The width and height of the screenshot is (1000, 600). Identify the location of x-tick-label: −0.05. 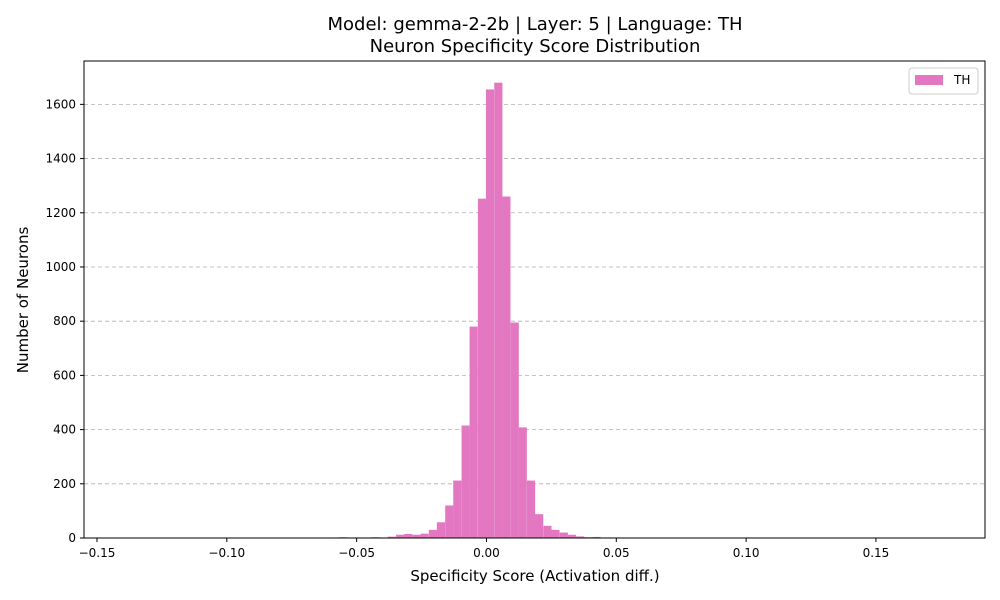
(356, 553).